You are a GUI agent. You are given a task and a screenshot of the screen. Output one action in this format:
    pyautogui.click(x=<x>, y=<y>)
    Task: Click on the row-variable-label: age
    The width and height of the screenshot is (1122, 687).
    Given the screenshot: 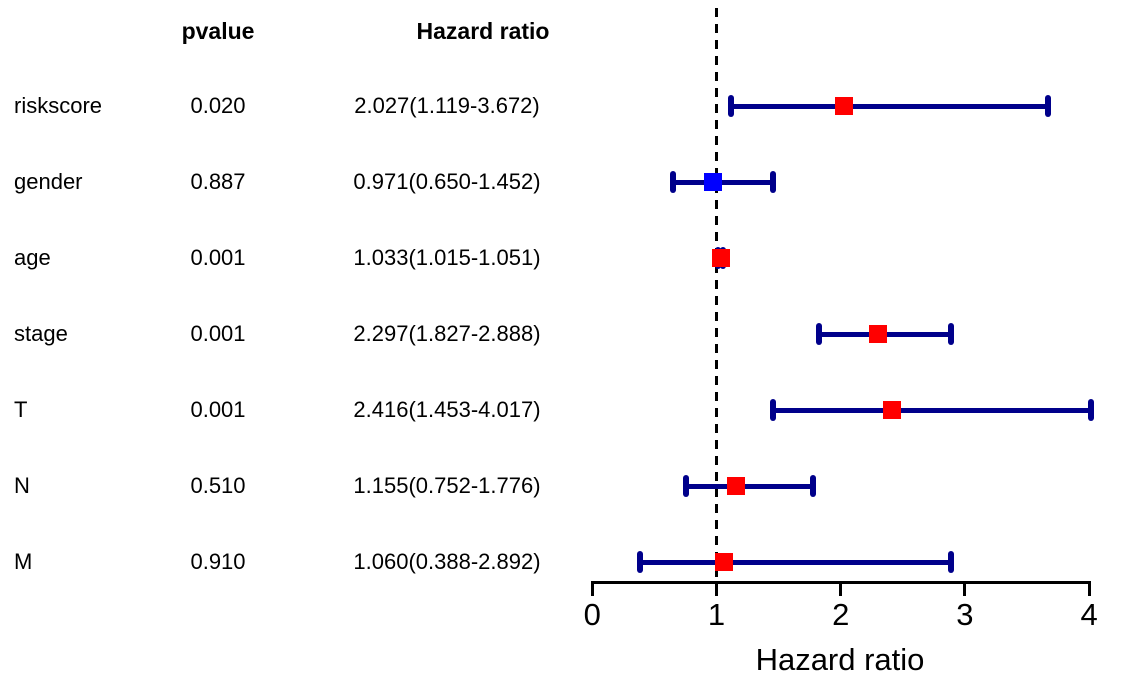 What is the action you would take?
    pyautogui.click(x=32, y=257)
    